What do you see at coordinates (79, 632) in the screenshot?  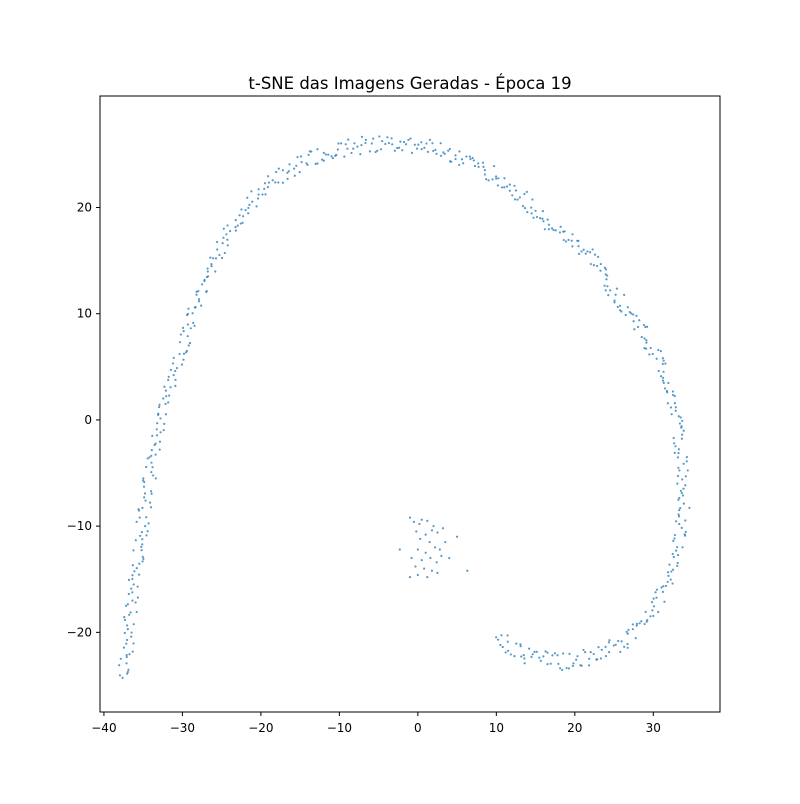 I see `y-tick-label: −20` at bounding box center [79, 632].